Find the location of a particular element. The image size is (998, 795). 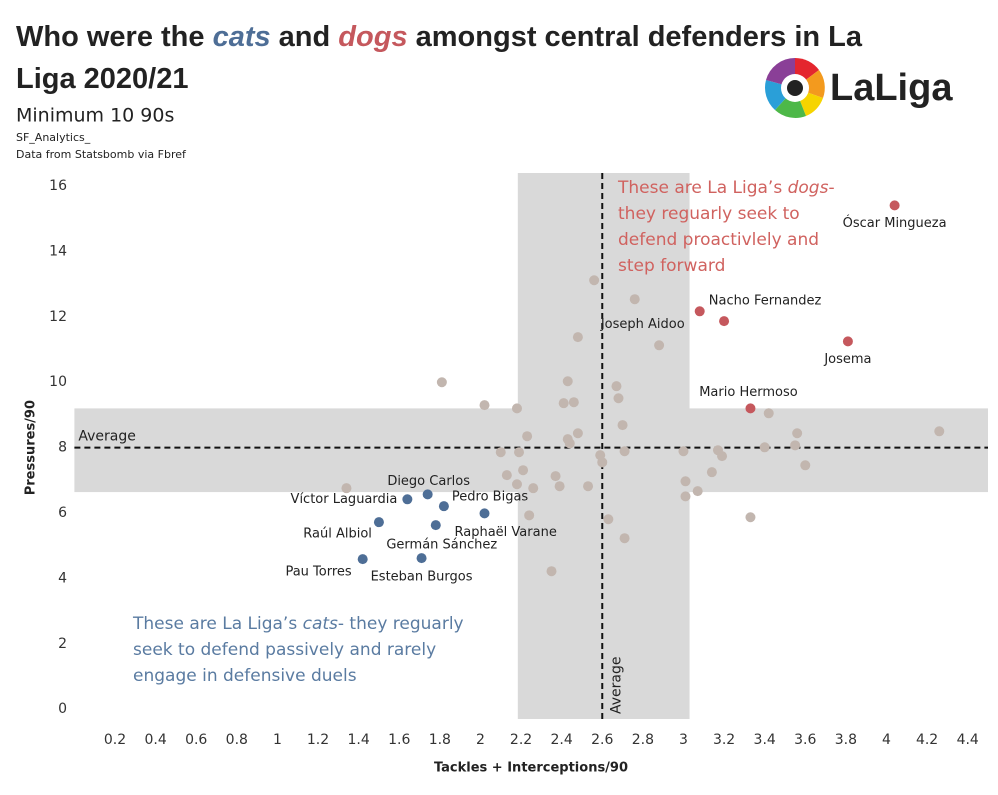

point-label: Raphaël Varane is located at coordinates (506, 532).